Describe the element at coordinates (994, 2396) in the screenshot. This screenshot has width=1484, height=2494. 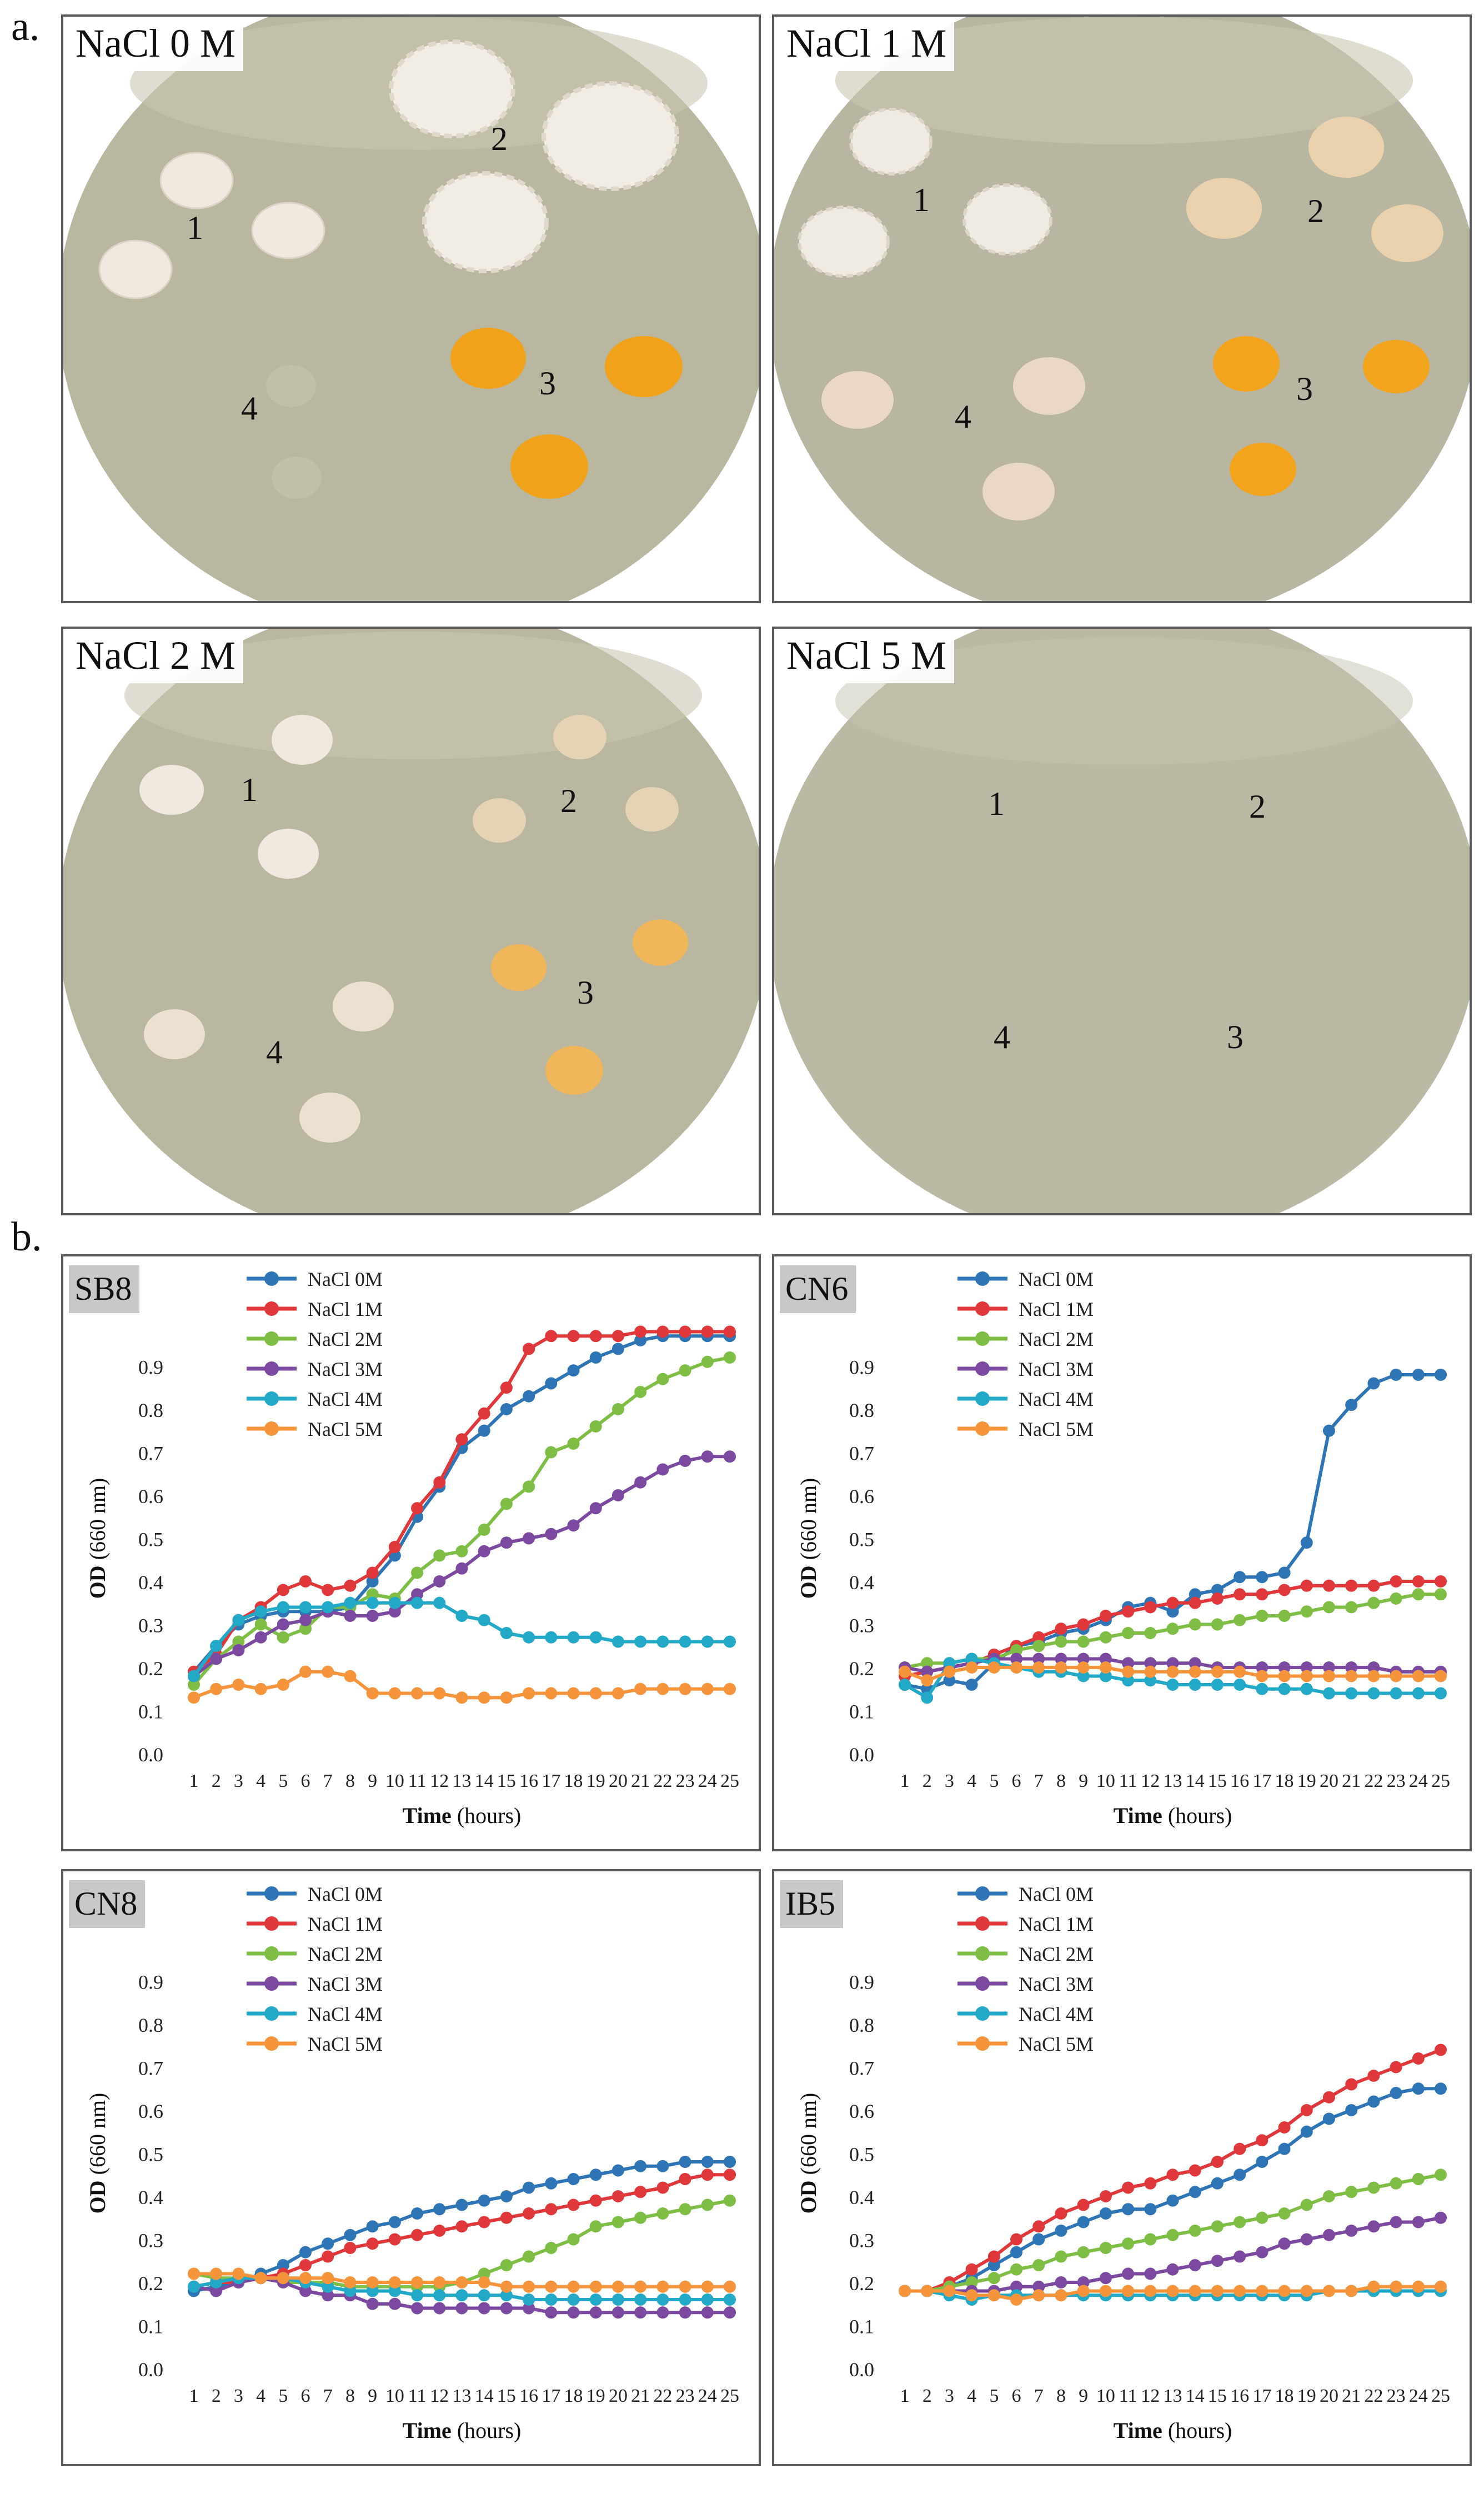
I see `x-tick-label: 5` at that location.